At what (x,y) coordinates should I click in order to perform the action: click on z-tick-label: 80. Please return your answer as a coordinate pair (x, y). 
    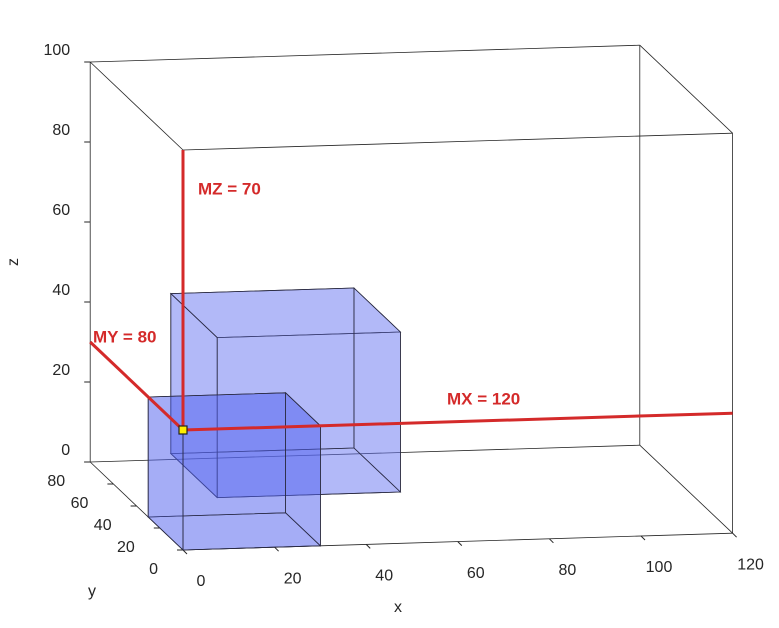
    Looking at the image, I should click on (61, 130).